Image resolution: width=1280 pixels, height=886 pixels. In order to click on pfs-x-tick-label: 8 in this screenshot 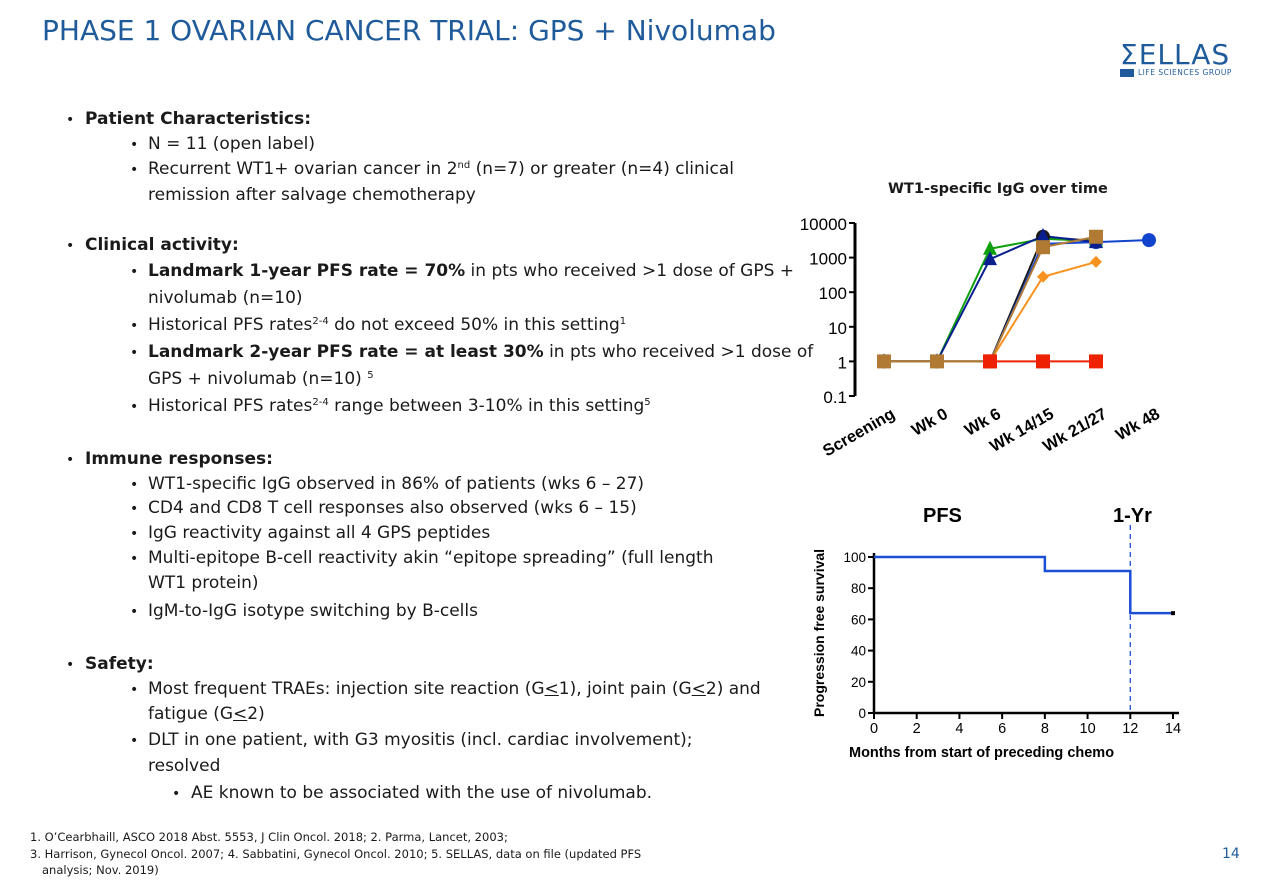, I will do `click(1045, 729)`.